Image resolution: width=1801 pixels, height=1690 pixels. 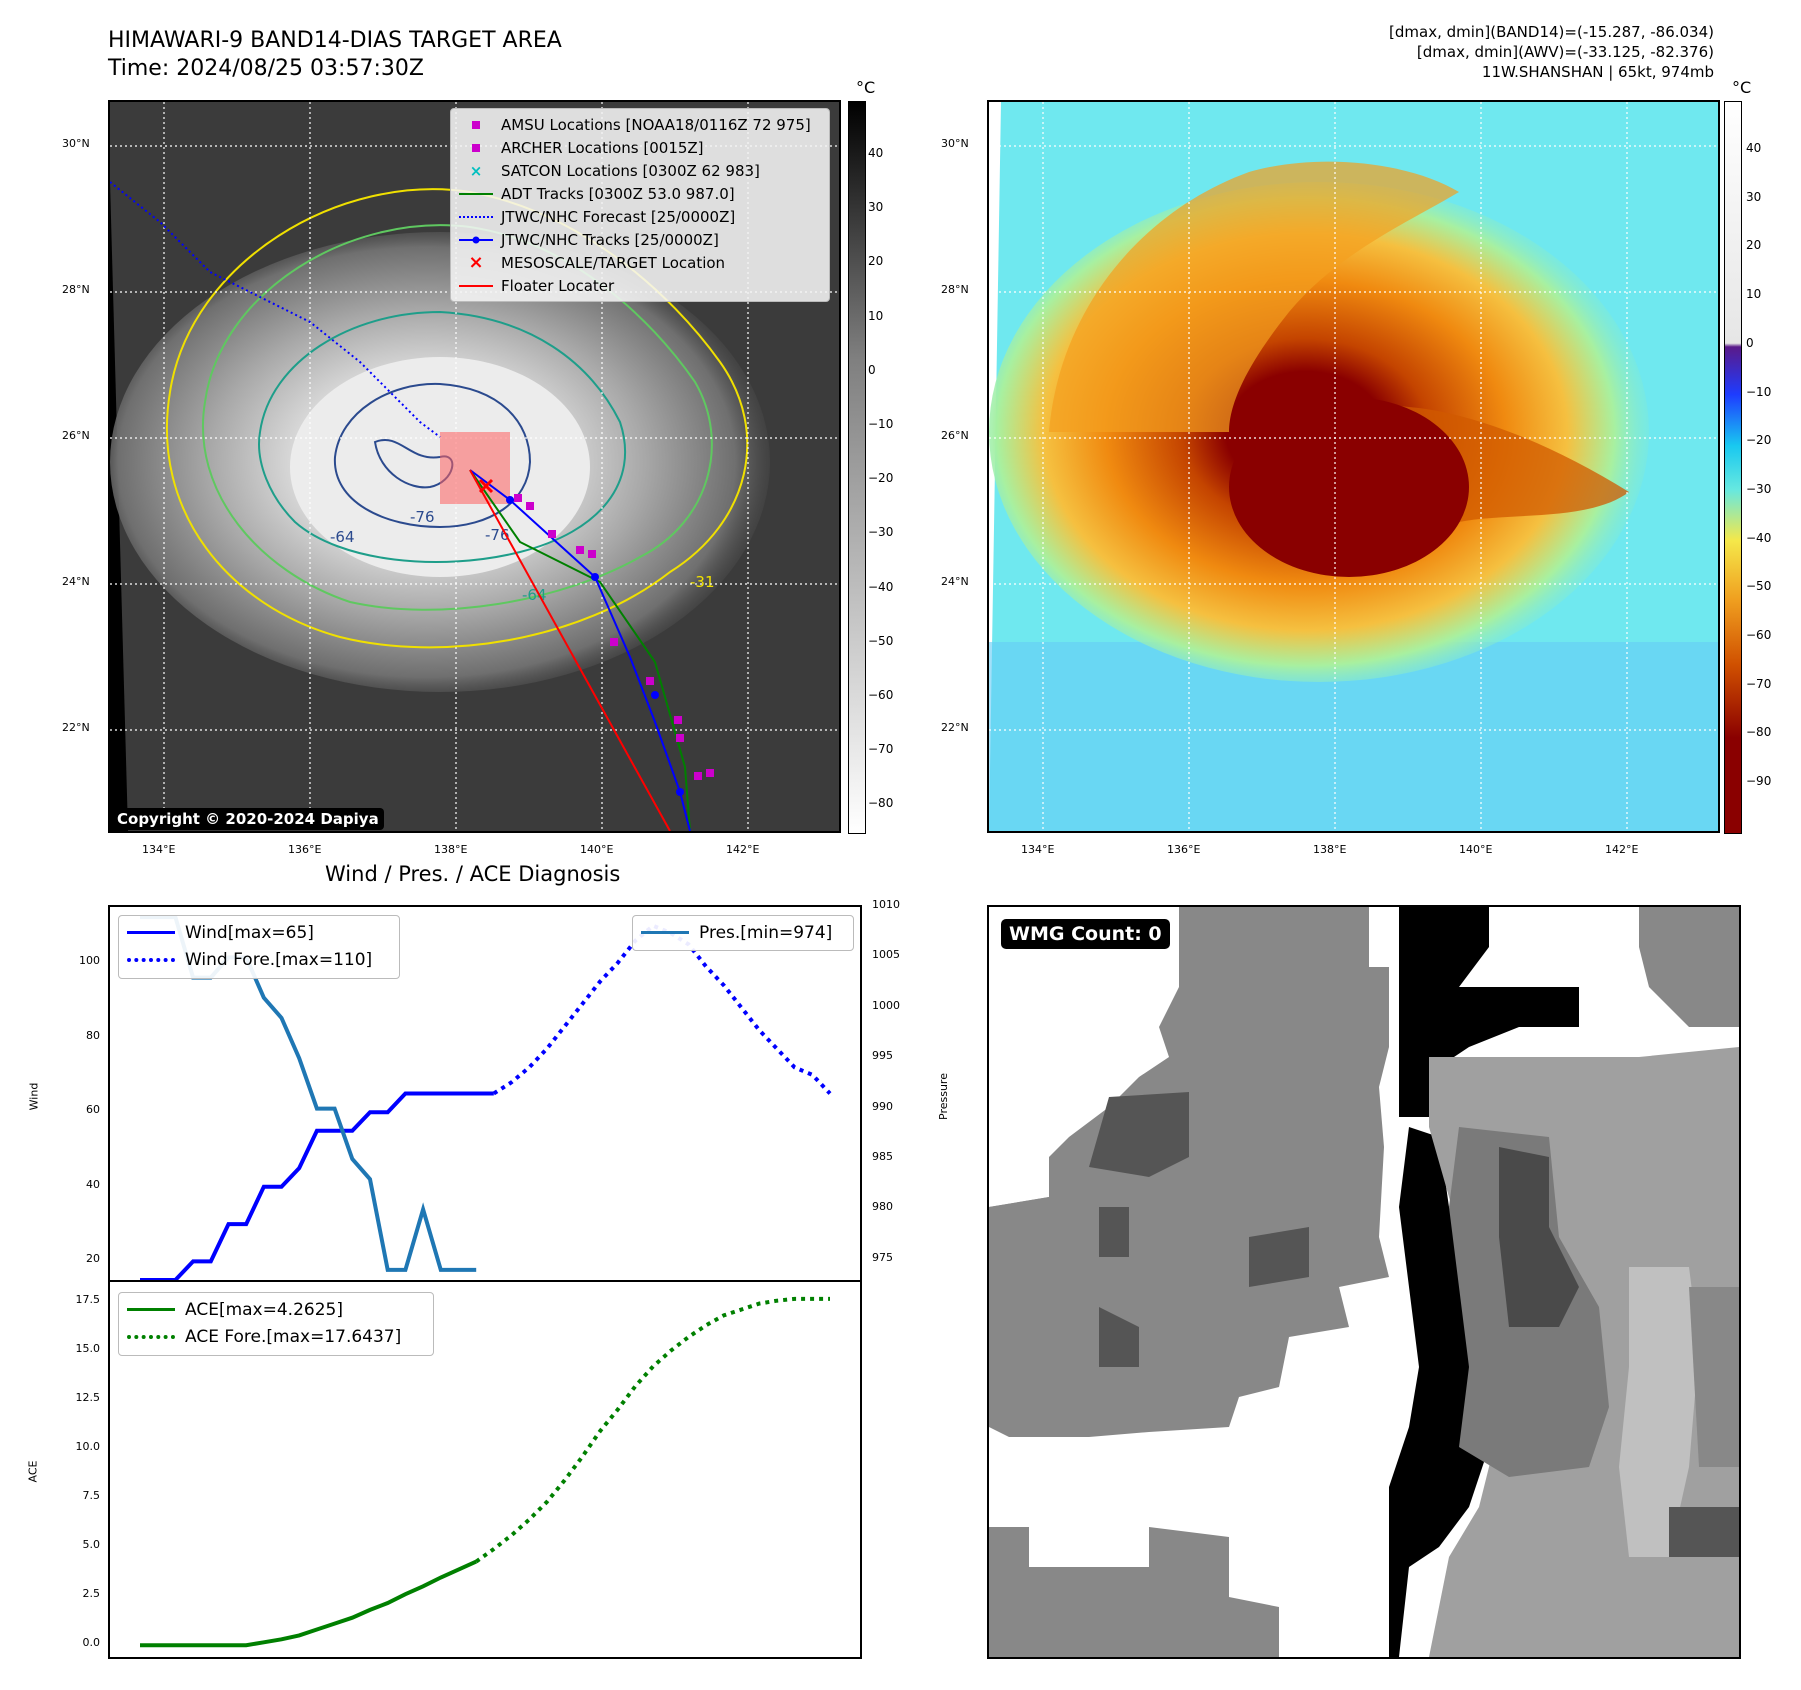 What do you see at coordinates (1597, 72) in the screenshot?
I see `info-line-3: 11W.SHANSHAN | 65kt, 974mb` at bounding box center [1597, 72].